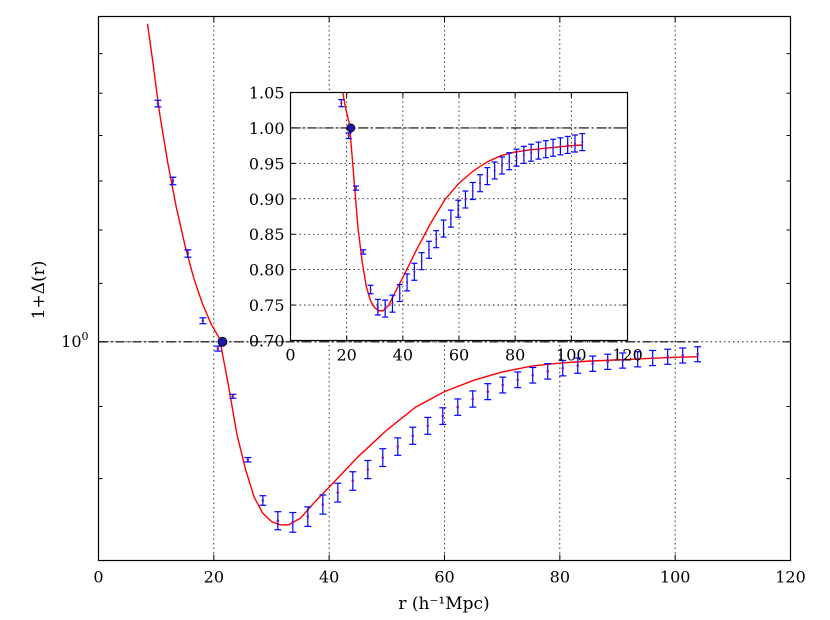 Image resolution: width=830 pixels, height=620 pixels. What do you see at coordinates (290, 355) in the screenshot?
I see `inset-x-tick-label: 0` at bounding box center [290, 355].